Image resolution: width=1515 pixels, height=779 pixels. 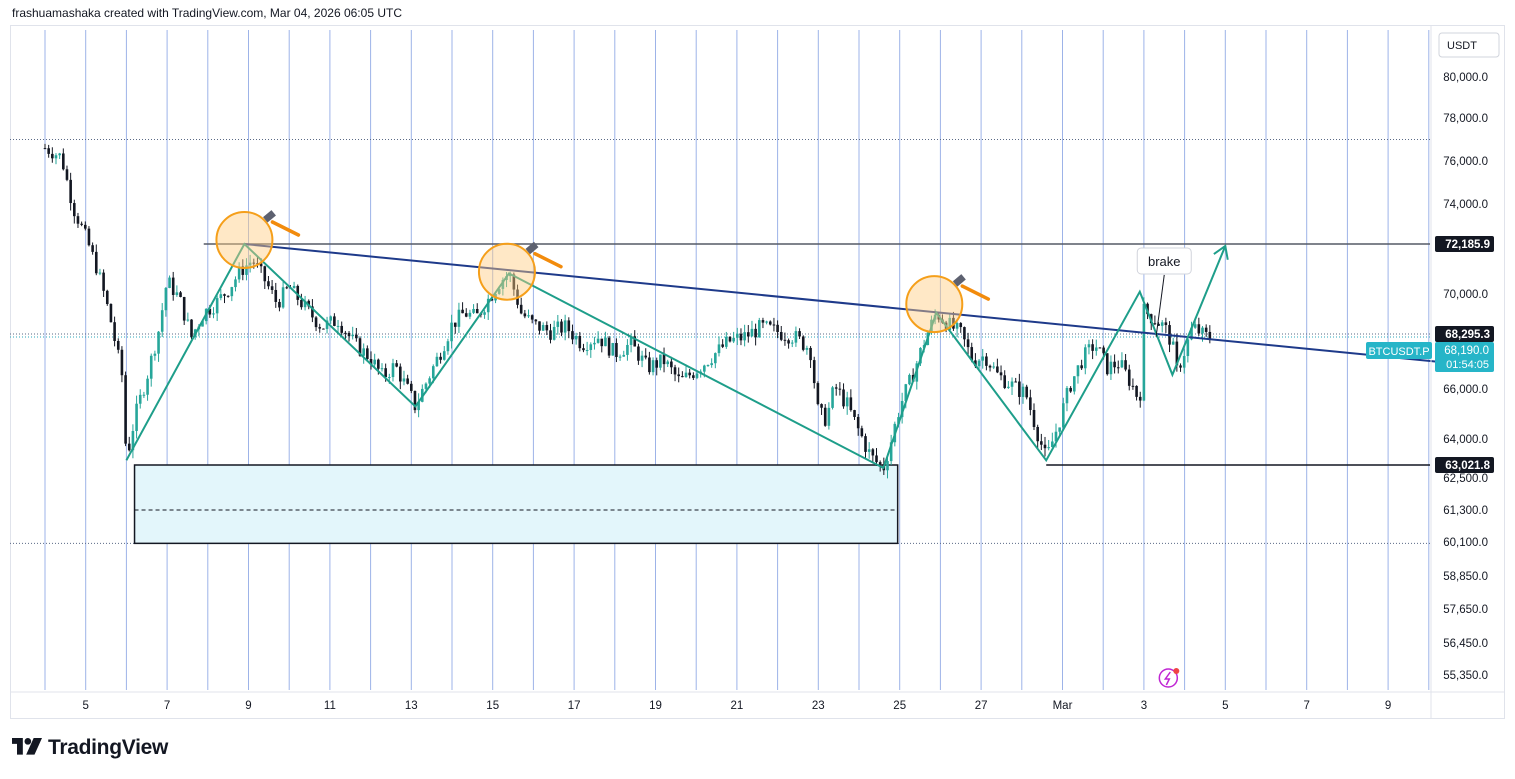 I want to click on event-marker-icon, so click(x=1168, y=678).